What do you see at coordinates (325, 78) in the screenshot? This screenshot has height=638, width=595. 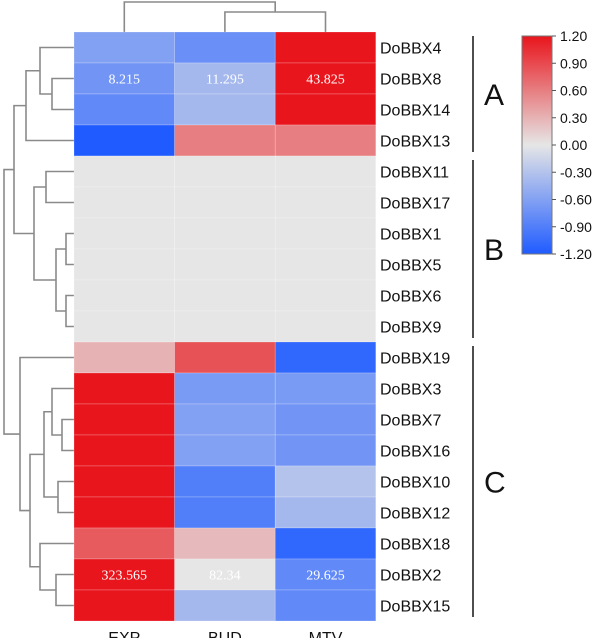 I see `heatmap-cell-dobbx8-mtv` at bounding box center [325, 78].